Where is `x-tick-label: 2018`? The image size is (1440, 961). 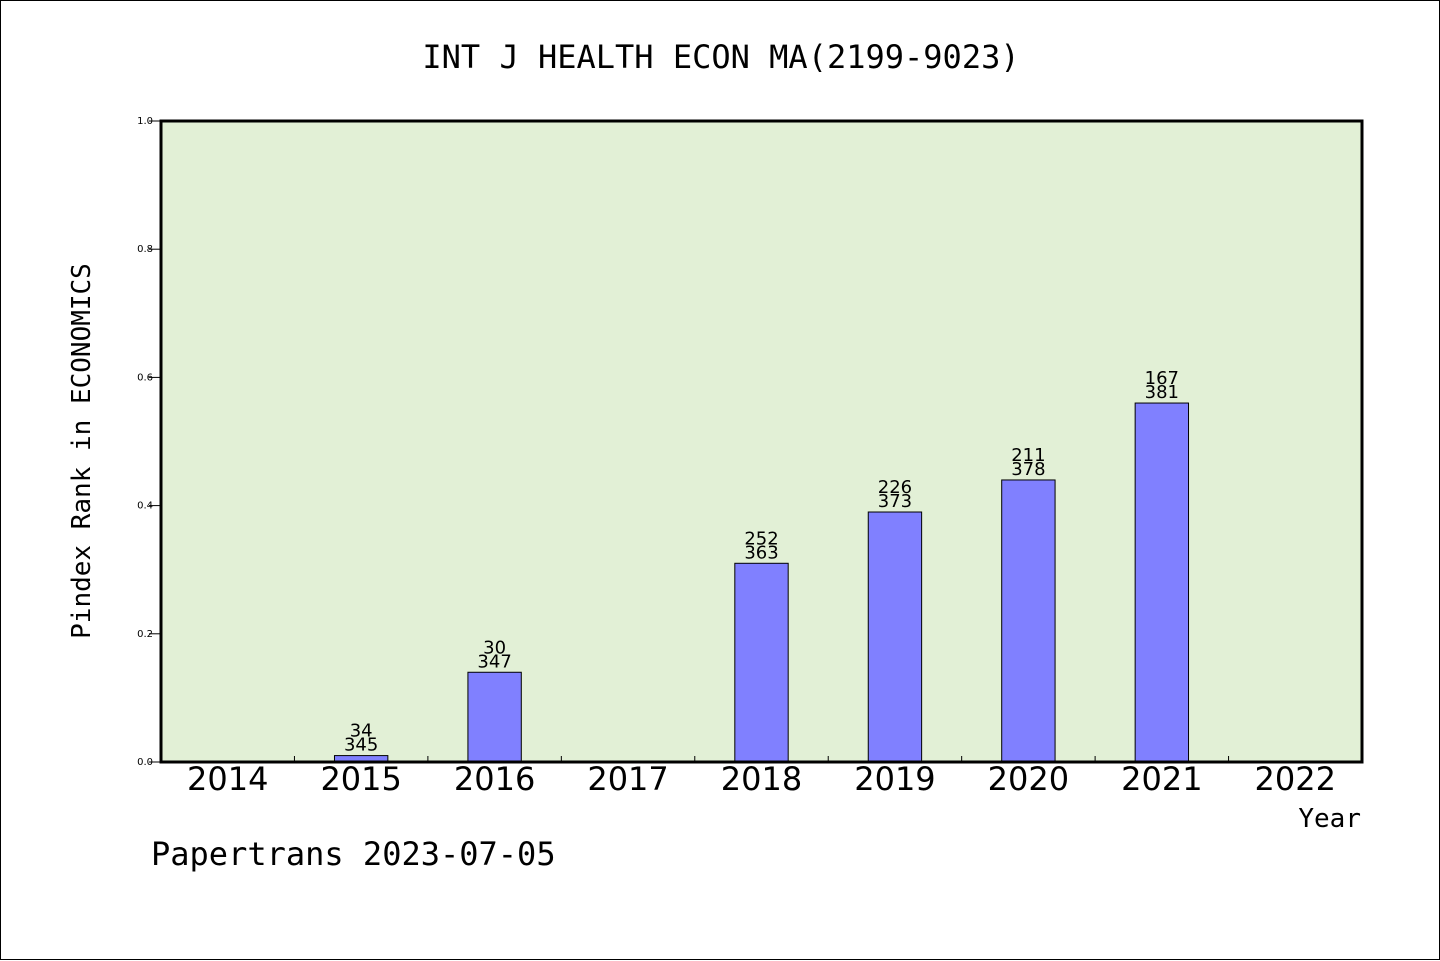
x-tick-label: 2018 is located at coordinates (761, 779).